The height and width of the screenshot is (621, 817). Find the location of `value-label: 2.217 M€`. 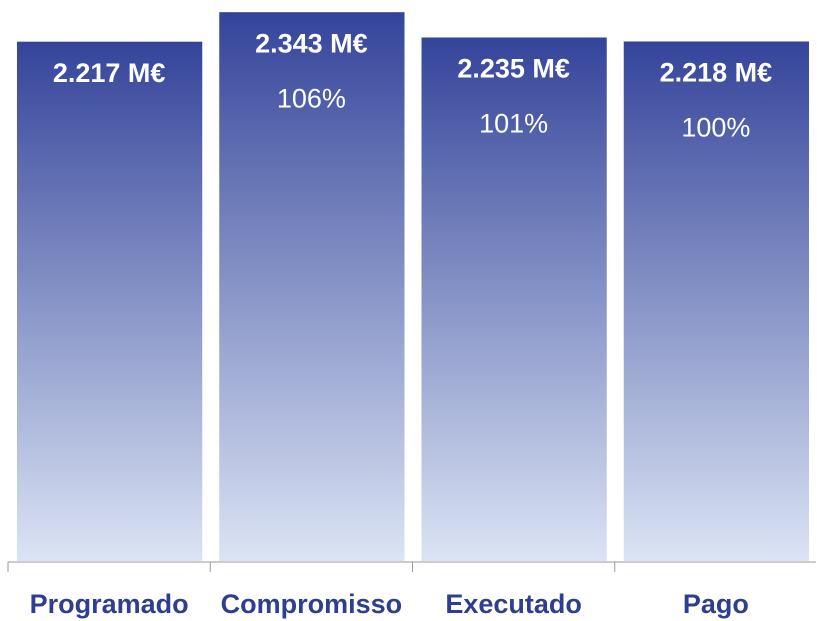

value-label: 2.217 M€ is located at coordinates (109, 73).